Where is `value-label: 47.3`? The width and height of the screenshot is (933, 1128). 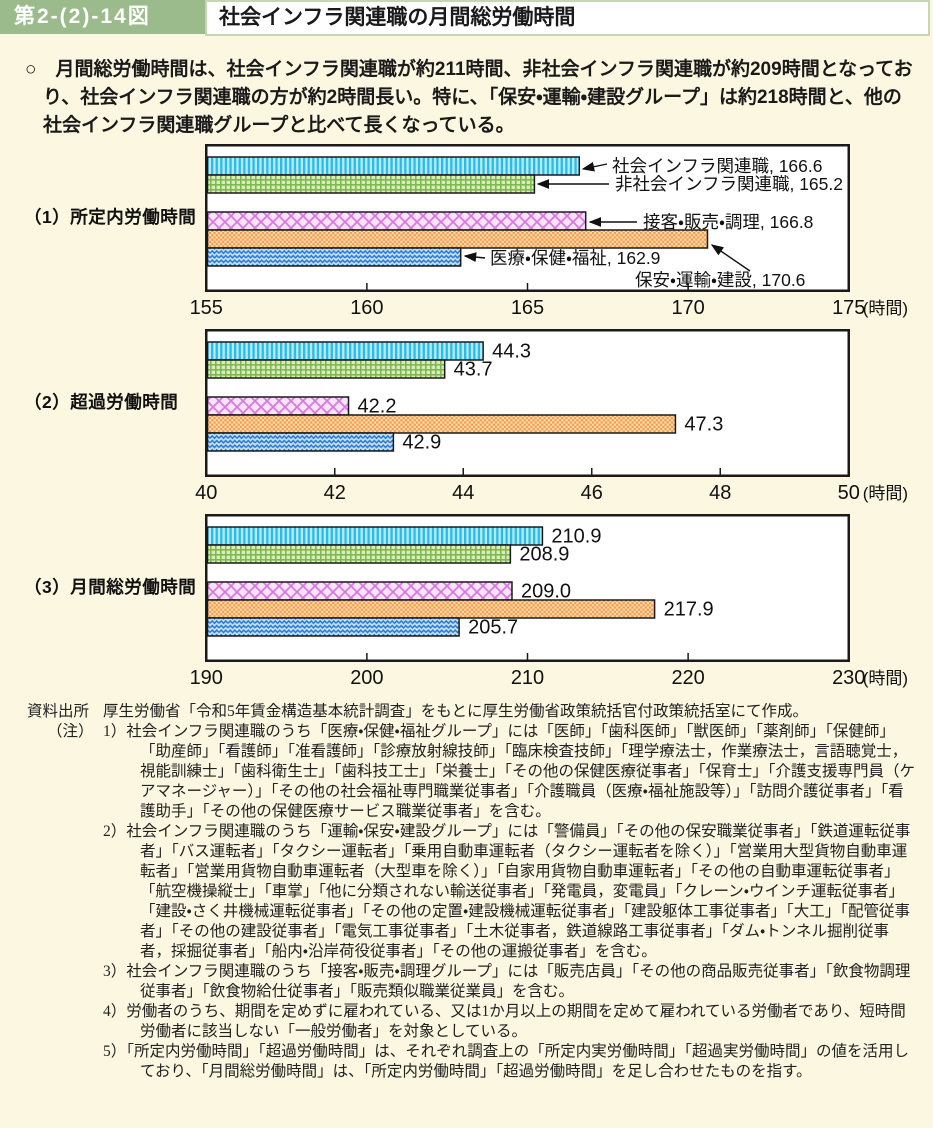 value-label: 47.3 is located at coordinates (703, 425).